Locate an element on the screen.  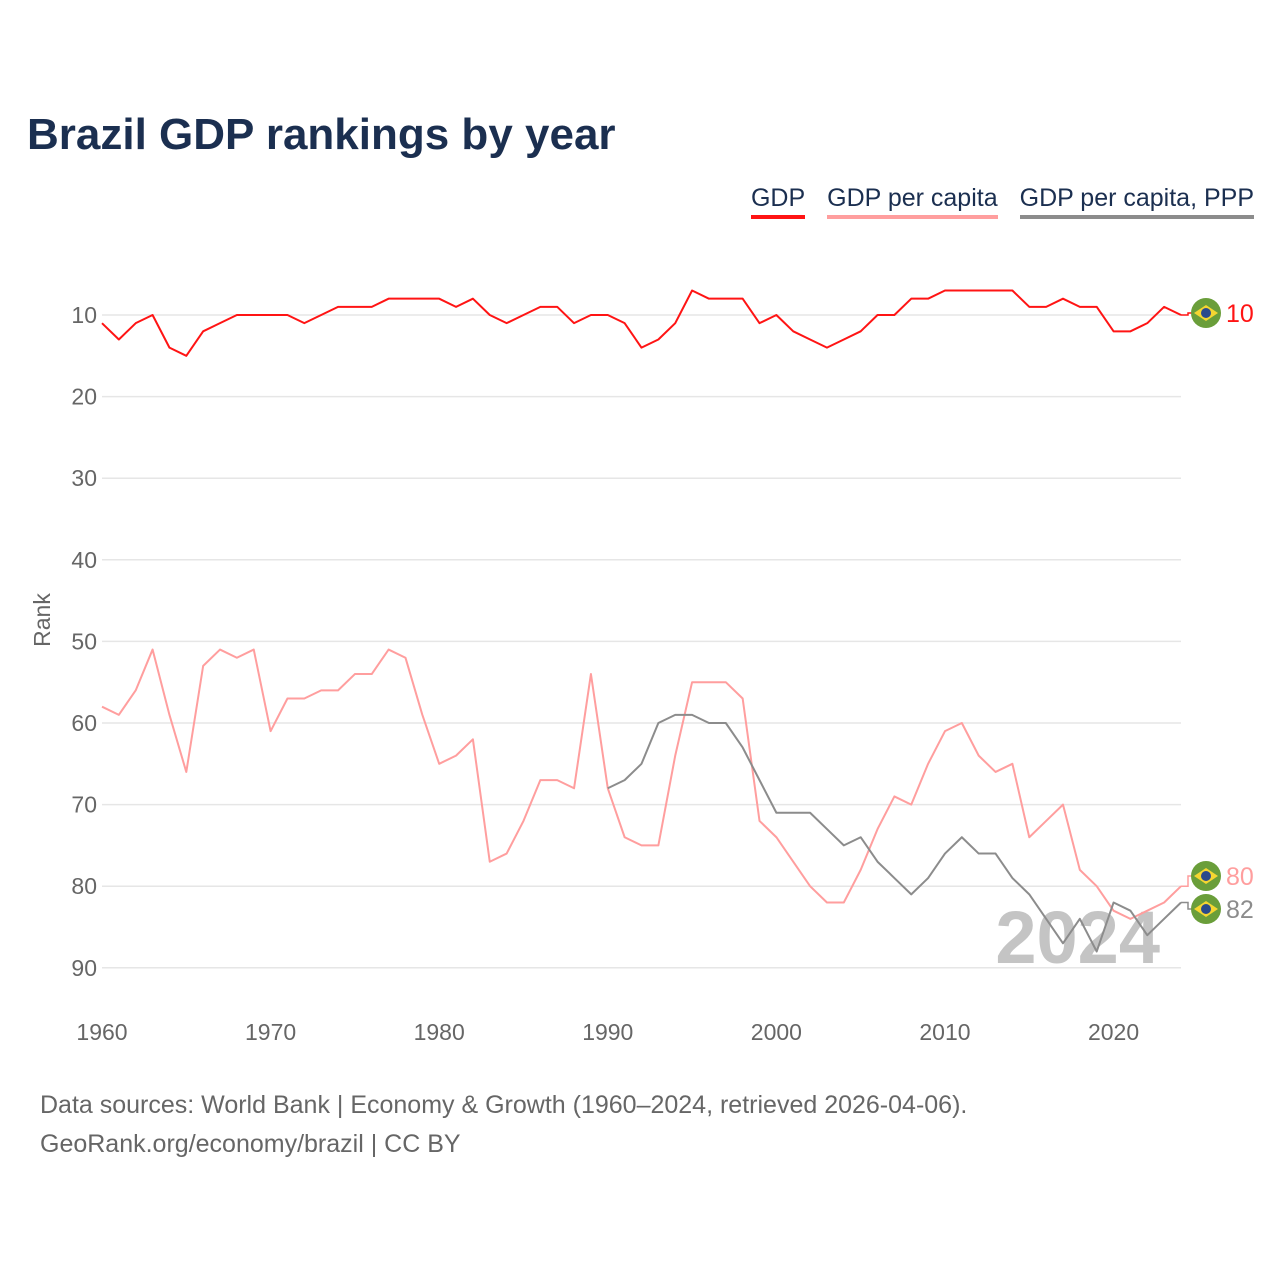
x-tick-label: 1960 is located at coordinates (101, 1032).